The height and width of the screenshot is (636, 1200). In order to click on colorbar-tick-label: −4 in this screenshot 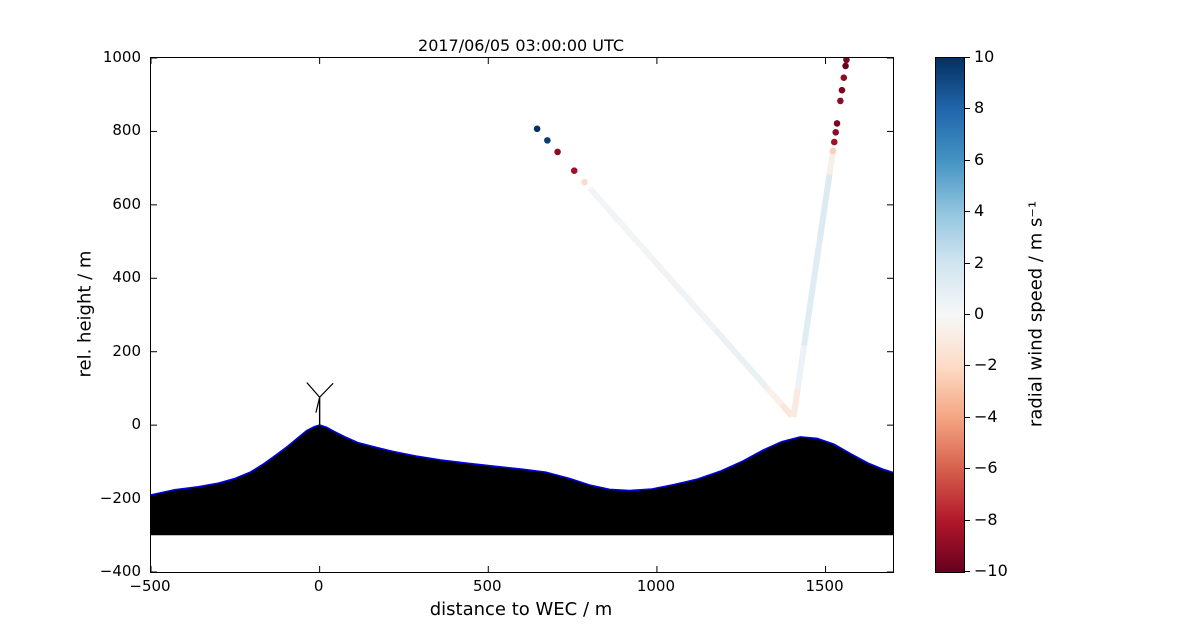, I will do `click(986, 416)`.